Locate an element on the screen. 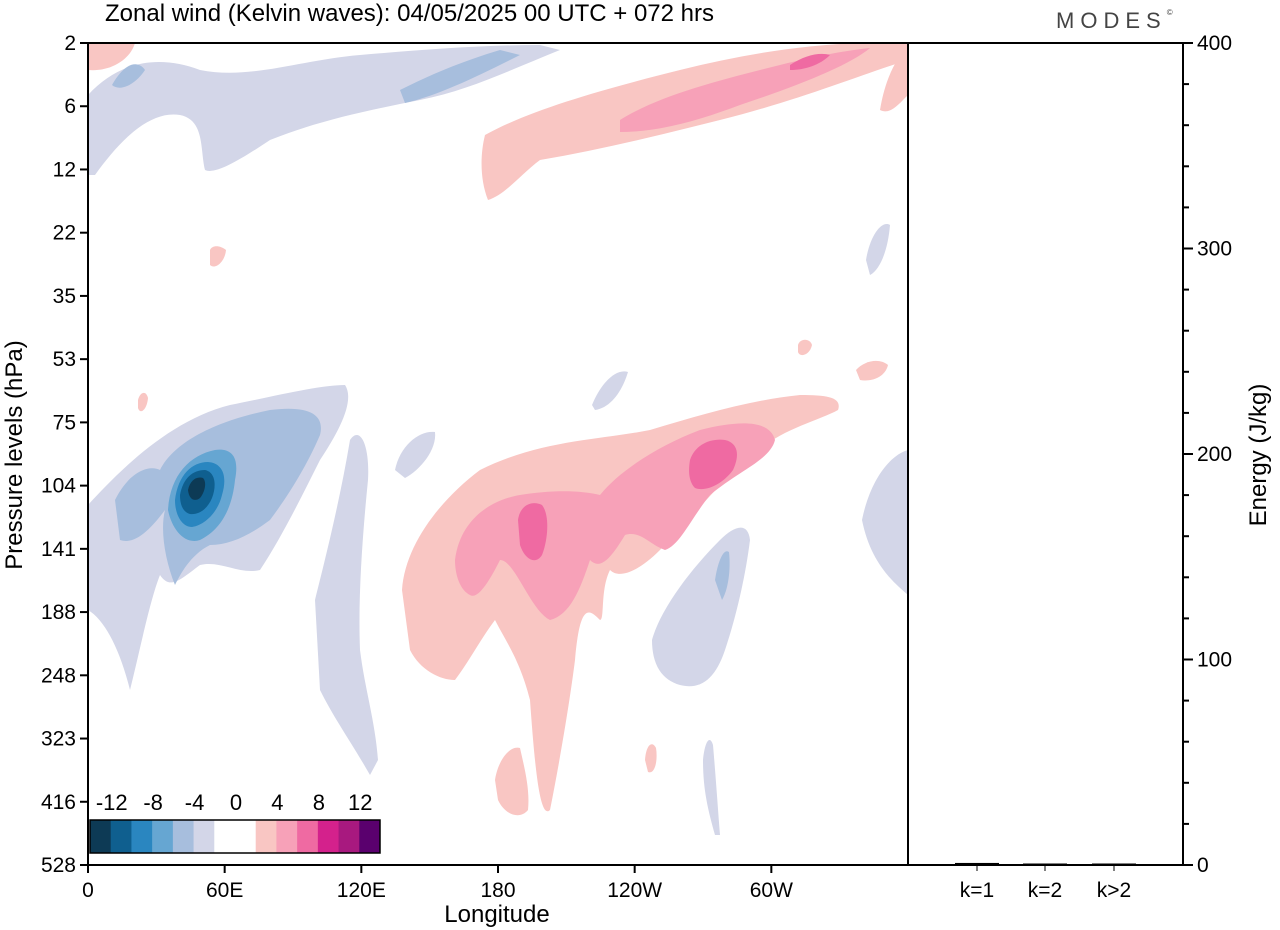 This screenshot has width=1280, height=930. y-tick-label: 75 is located at coordinates (64, 422).